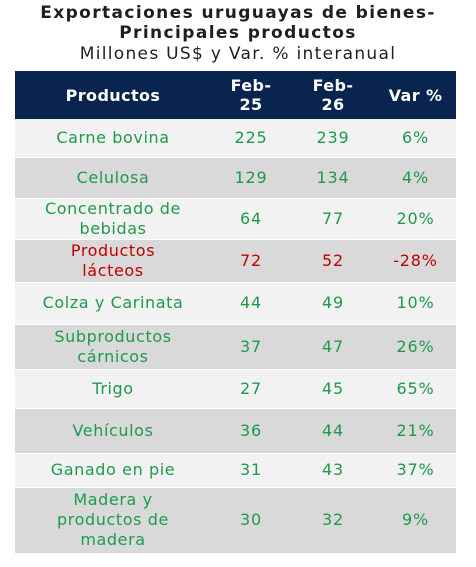 This screenshot has width=476, height=567. I want to click on product-name-line: Trigo, so click(113, 388).